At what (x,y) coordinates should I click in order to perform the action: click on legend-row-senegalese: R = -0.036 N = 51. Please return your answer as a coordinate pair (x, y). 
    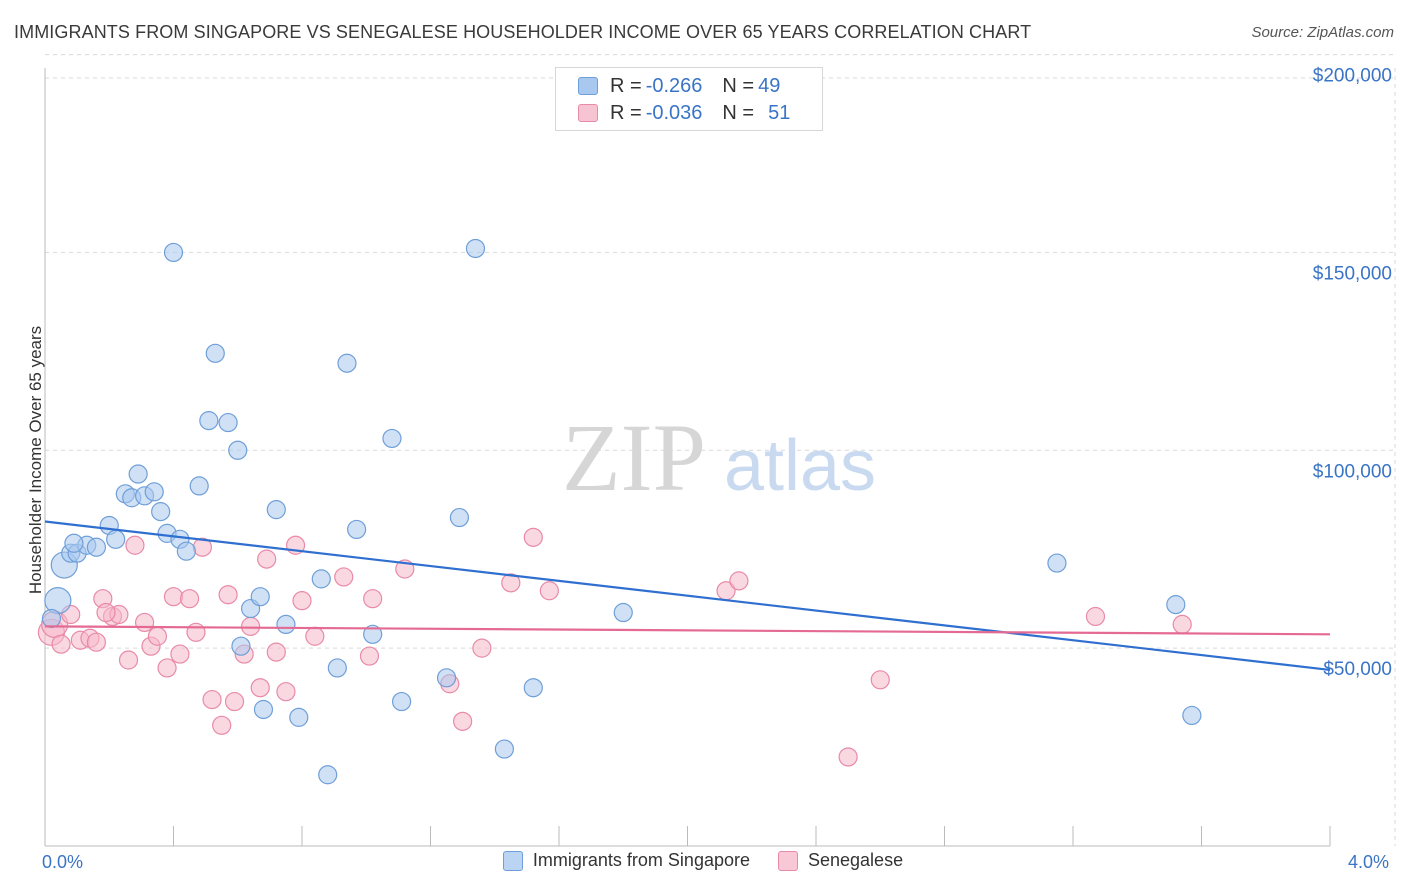
    Looking at the image, I should click on (684, 113).